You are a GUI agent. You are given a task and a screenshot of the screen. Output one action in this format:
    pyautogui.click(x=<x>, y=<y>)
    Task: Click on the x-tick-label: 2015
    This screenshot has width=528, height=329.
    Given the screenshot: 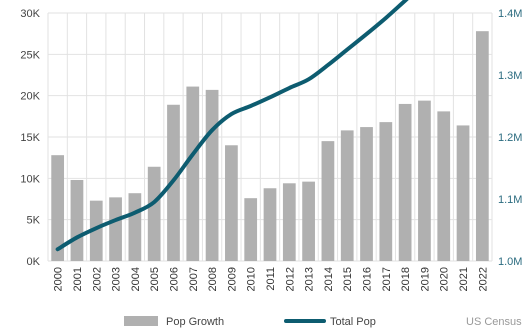 What is the action you would take?
    pyautogui.click(x=348, y=279)
    